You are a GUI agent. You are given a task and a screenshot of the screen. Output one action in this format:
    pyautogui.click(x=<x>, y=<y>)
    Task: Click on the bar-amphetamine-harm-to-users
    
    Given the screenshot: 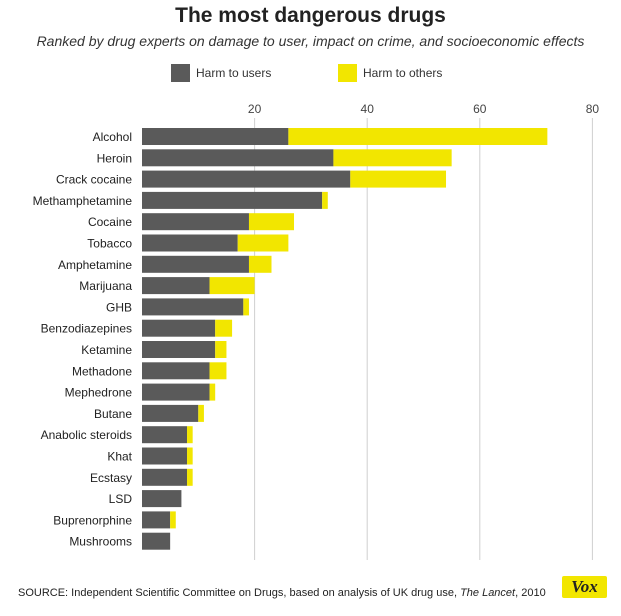 What is the action you would take?
    pyautogui.click(x=195, y=264)
    